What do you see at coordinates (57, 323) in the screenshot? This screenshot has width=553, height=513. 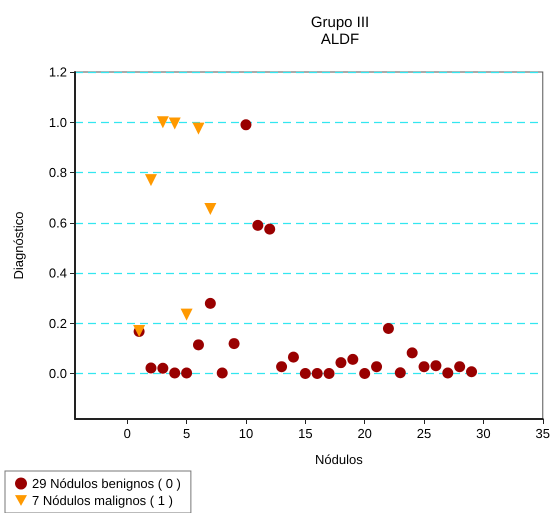 I see `y-tick-label: 0.2` at bounding box center [57, 323].